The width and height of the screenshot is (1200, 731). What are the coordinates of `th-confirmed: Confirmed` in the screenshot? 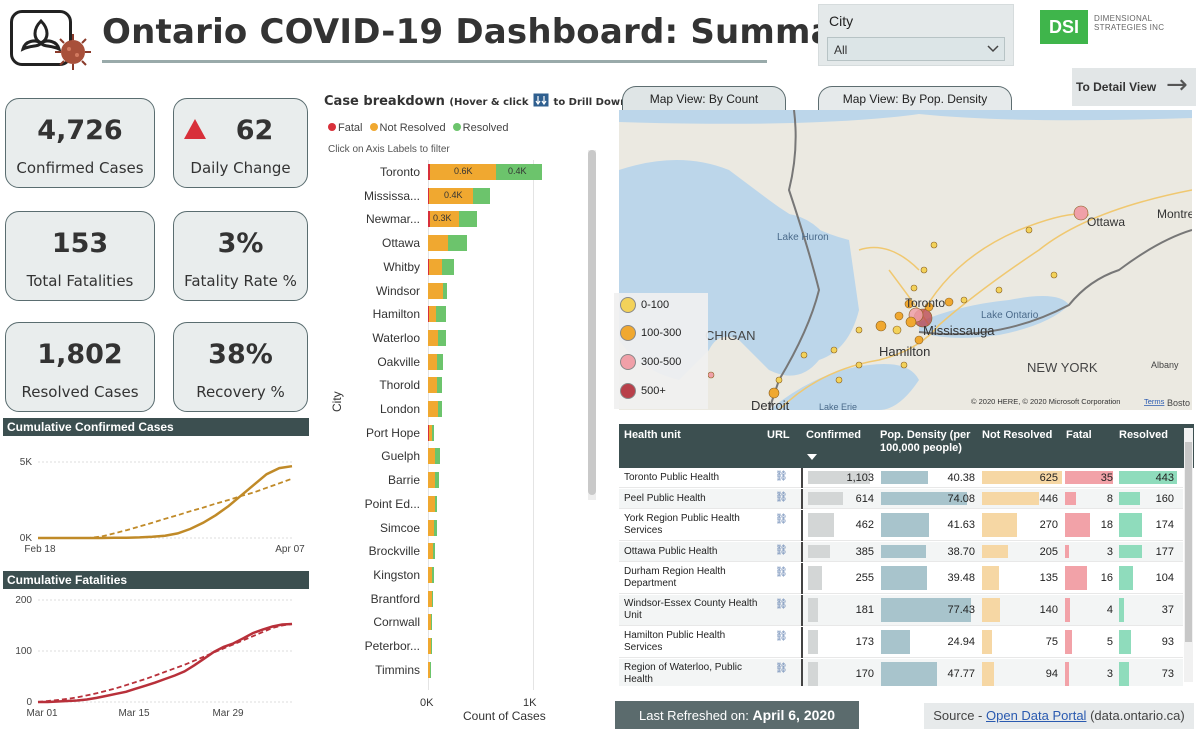 It's located at (833, 435).